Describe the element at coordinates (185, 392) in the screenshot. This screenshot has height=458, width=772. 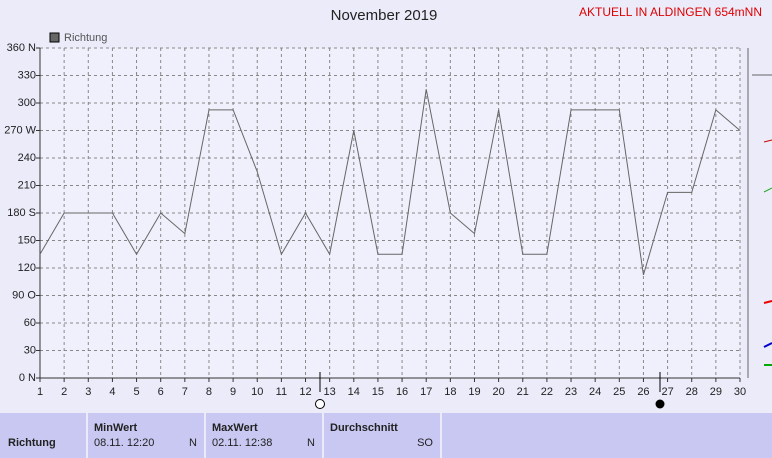
I see `x-tick-label: 7` at that location.